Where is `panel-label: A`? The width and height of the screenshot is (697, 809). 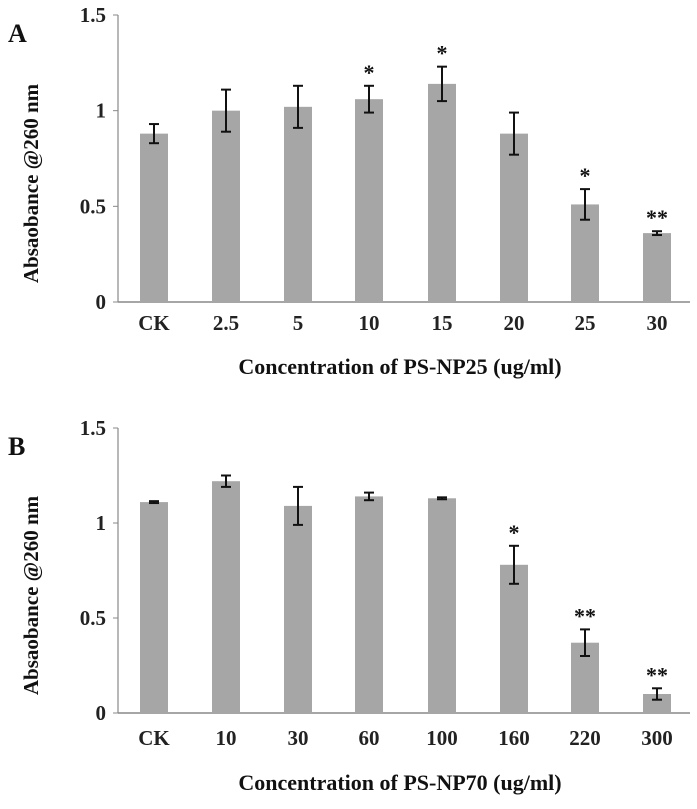
panel-label: A is located at coordinates (17, 33).